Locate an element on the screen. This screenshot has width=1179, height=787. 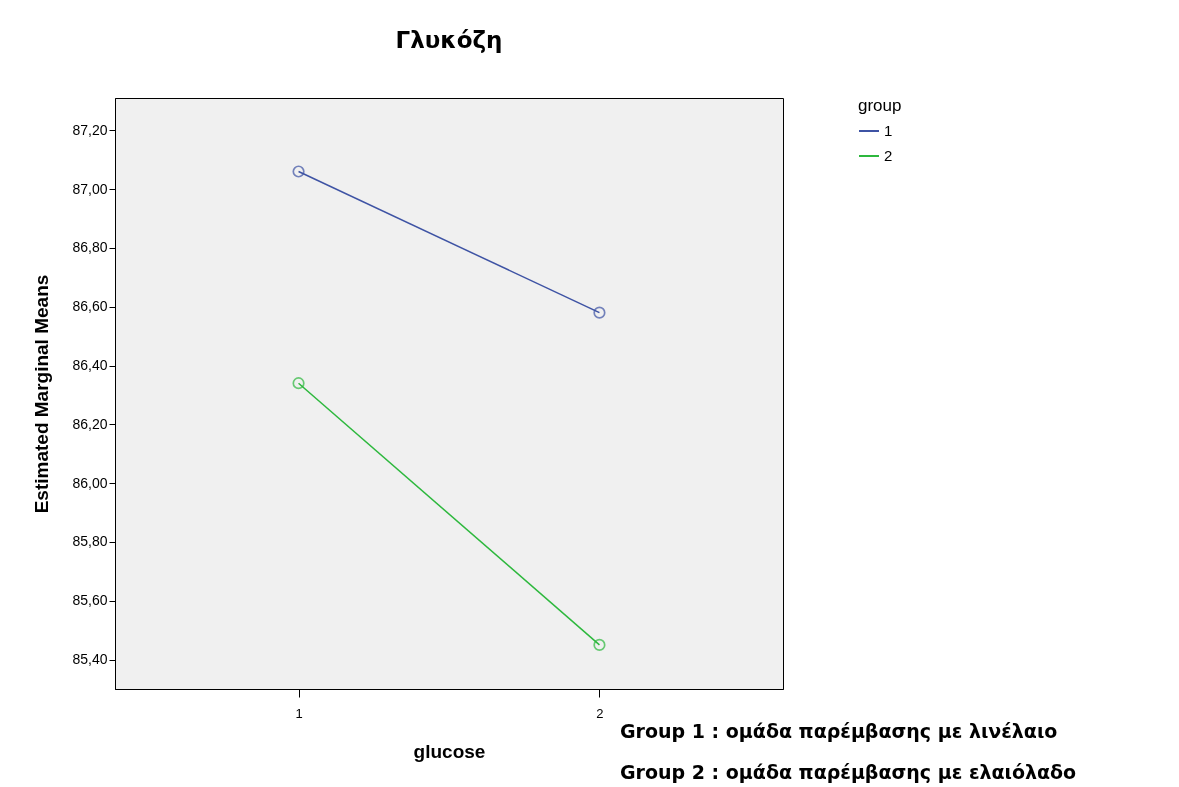
y-tick-label: 85,80 is located at coordinates (90, 541).